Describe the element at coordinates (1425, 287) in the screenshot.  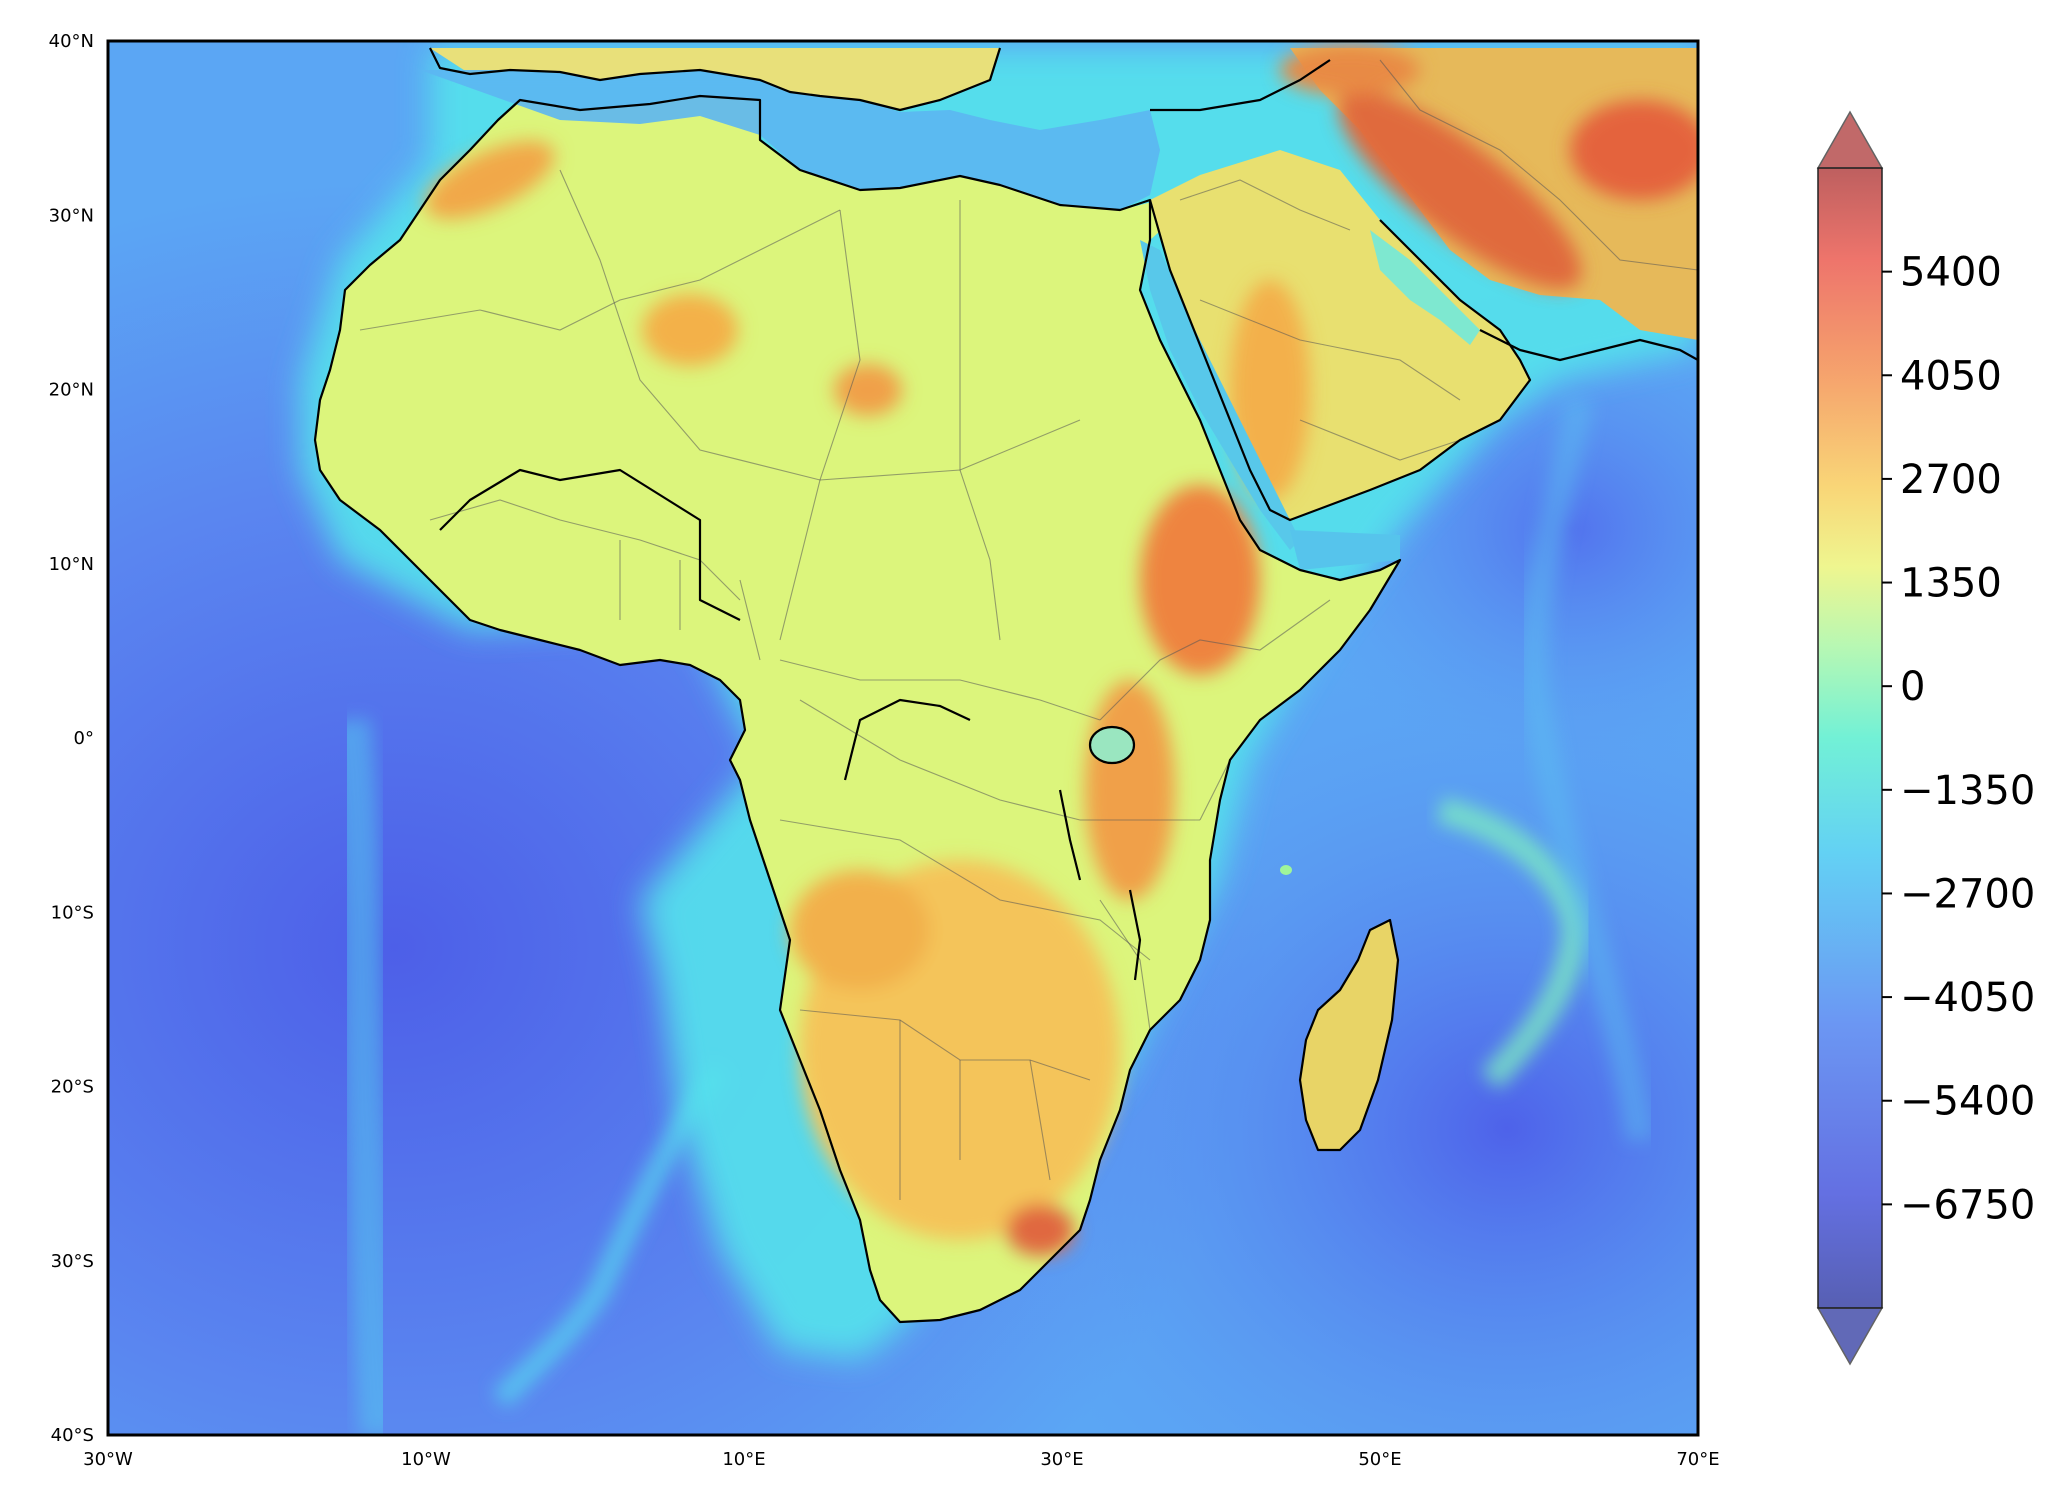
I see `persian-gulf` at that location.